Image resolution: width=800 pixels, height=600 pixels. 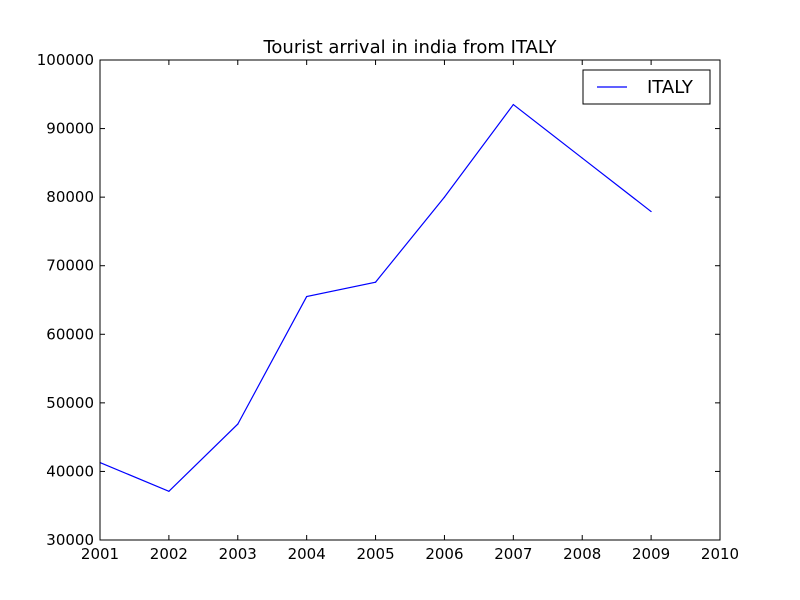 I want to click on x-tick-label: 2005, so click(x=375, y=554).